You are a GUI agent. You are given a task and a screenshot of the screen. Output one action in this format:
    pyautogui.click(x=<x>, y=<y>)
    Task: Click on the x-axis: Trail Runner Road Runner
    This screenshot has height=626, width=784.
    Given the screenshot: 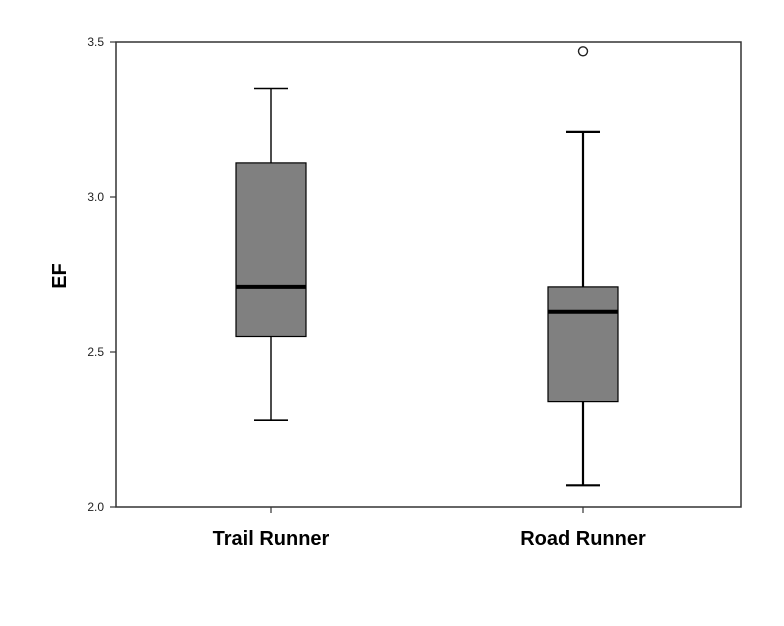 What is the action you would take?
    pyautogui.click(x=429, y=528)
    